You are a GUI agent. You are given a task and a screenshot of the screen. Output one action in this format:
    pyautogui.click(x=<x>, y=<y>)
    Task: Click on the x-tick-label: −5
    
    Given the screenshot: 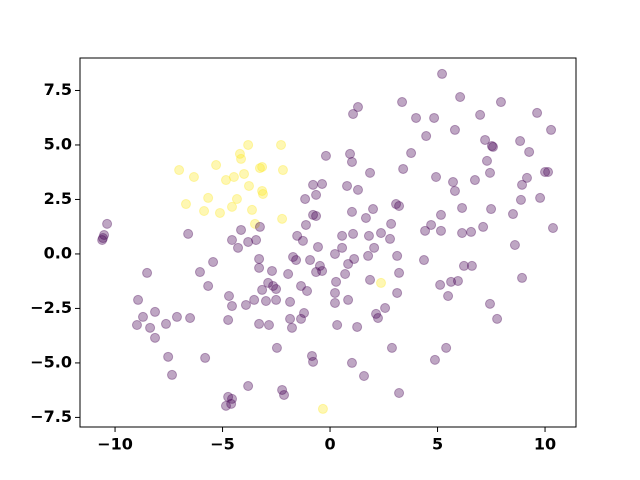 What is the action you would take?
    pyautogui.click(x=222, y=444)
    